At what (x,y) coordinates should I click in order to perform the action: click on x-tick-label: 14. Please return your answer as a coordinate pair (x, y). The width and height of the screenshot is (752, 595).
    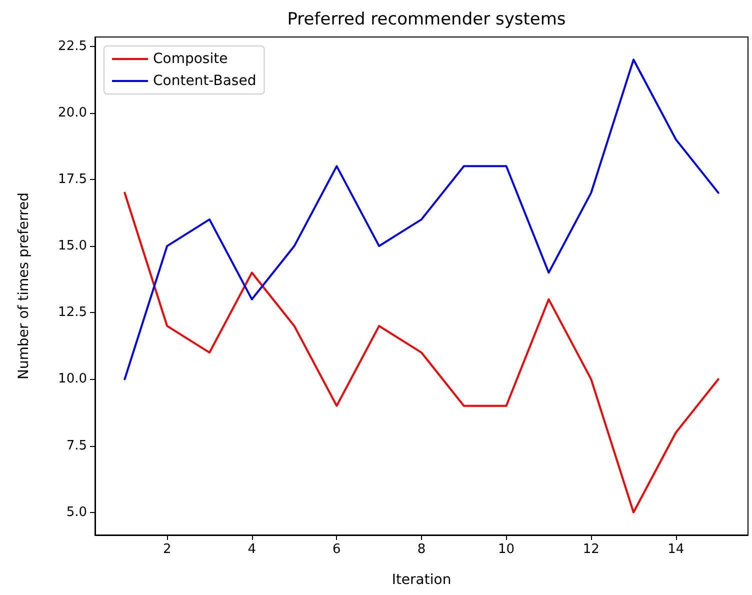
    Looking at the image, I should click on (676, 549).